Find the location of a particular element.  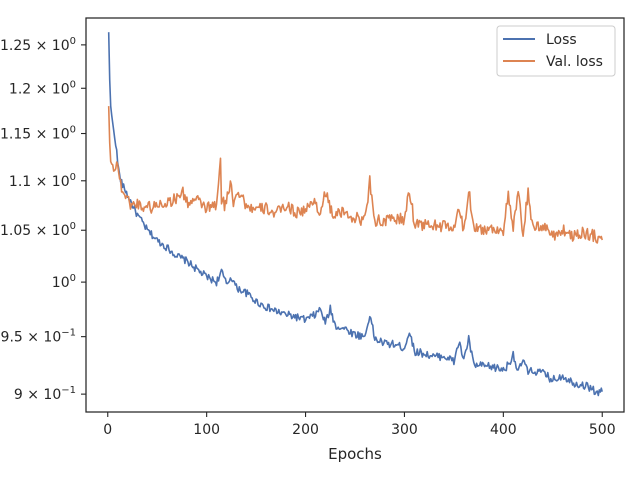

x-tick-label: 500 is located at coordinates (602, 430).